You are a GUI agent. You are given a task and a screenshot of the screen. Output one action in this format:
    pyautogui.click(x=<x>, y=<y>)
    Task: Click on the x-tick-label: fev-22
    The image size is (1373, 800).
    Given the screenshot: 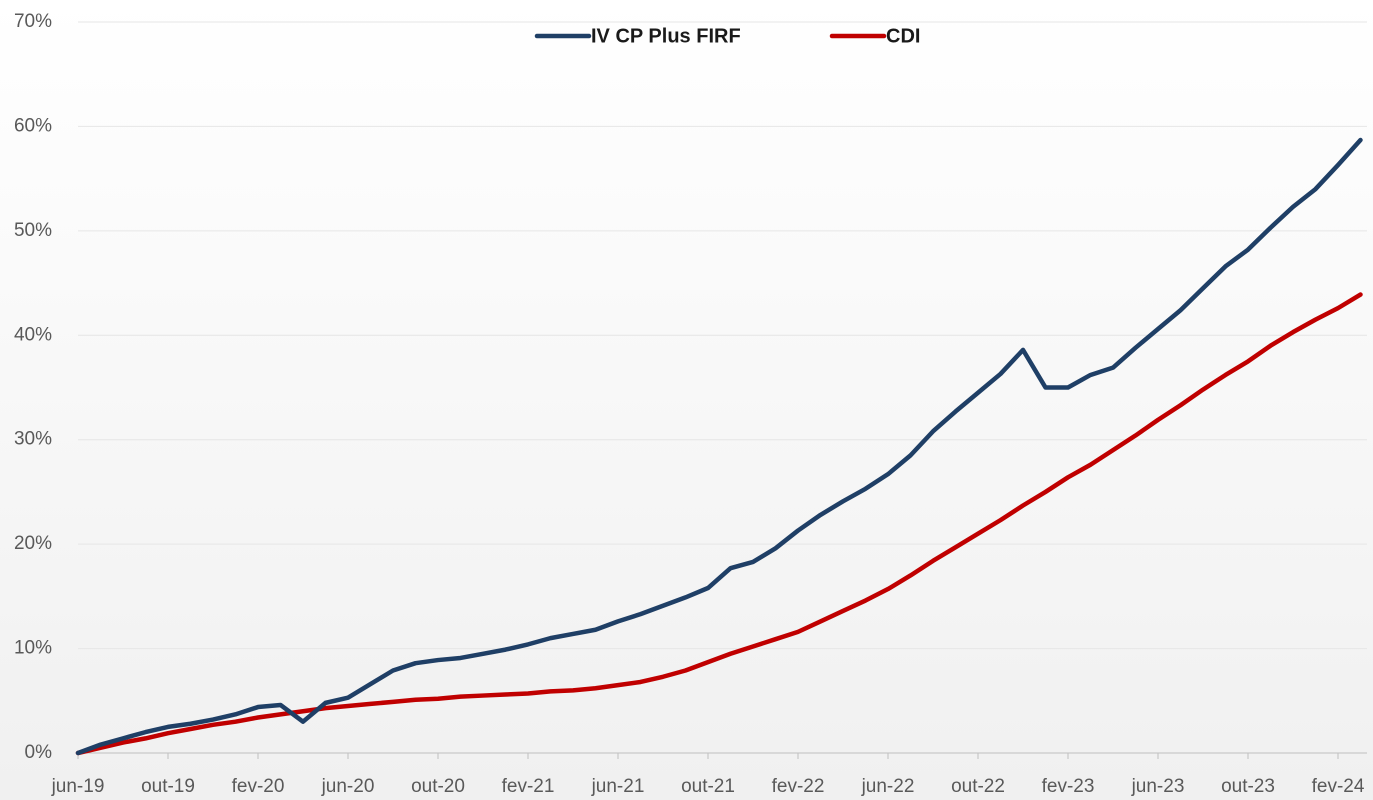 What is the action you would take?
    pyautogui.click(x=798, y=786)
    